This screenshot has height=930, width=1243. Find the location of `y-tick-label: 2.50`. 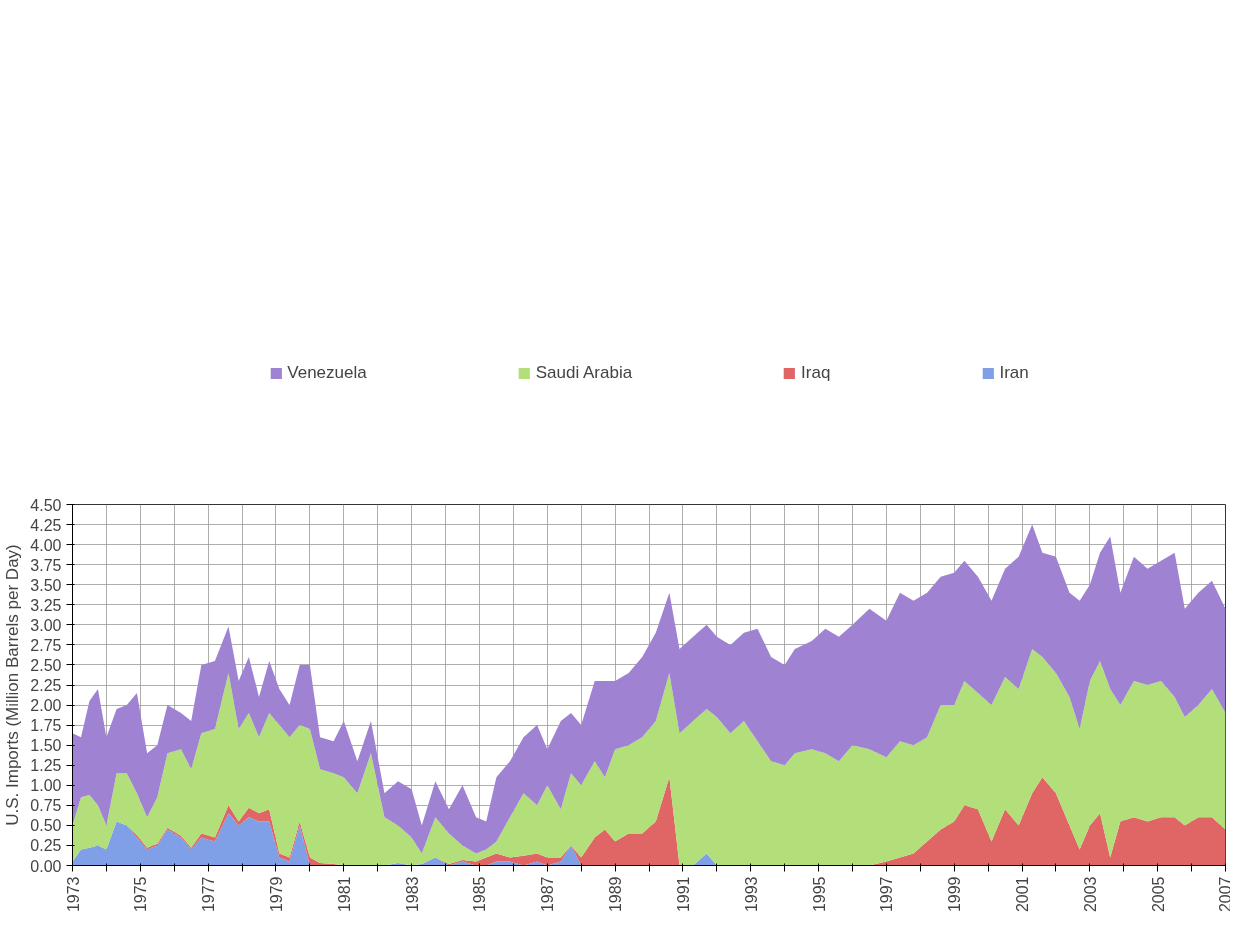

y-tick-label: 2.50 is located at coordinates (46, 665).